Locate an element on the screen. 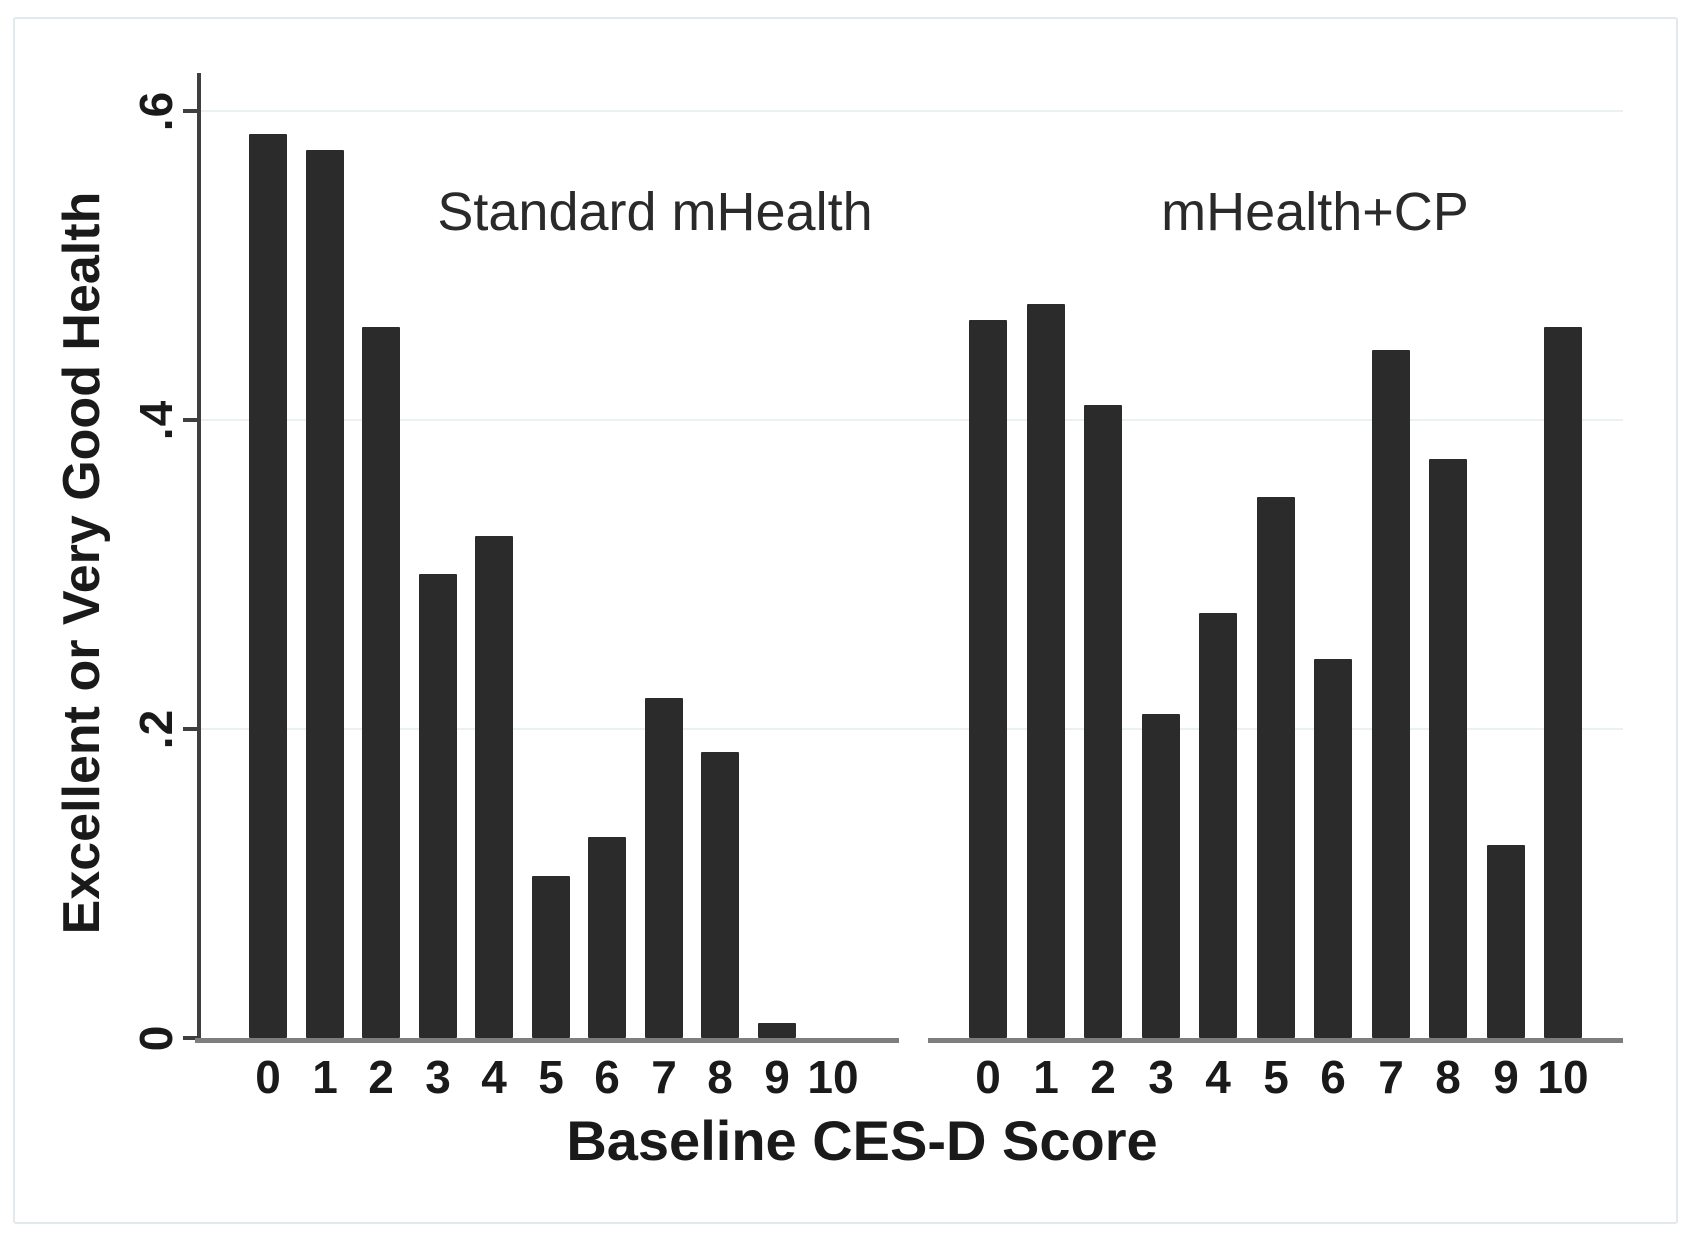  y-tick-label-0: 0 is located at coordinates (156, 1038).